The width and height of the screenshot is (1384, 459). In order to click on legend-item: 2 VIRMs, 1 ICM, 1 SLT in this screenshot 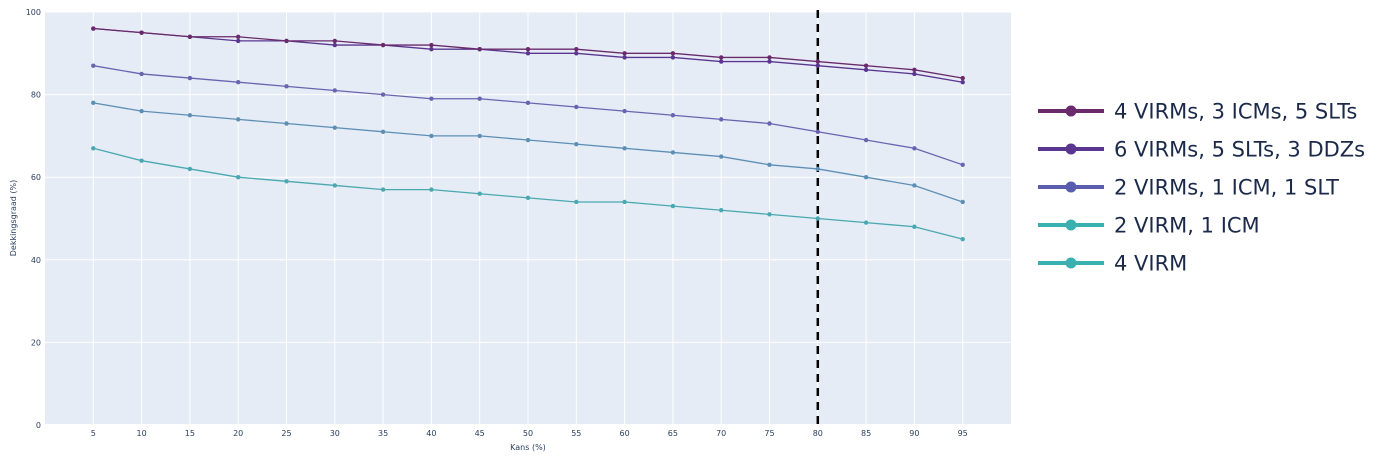, I will do `click(1188, 188)`.